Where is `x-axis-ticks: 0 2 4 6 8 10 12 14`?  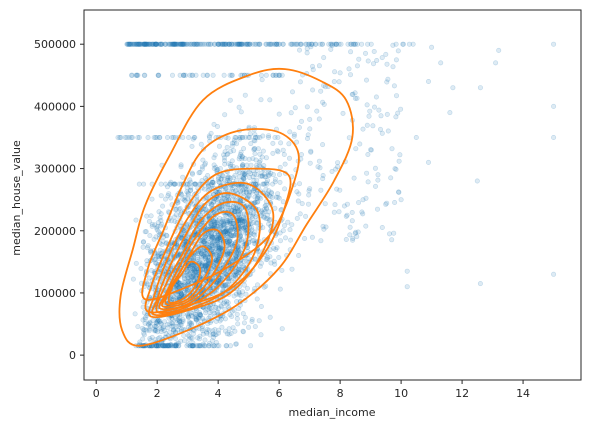 x-axis-ticks: 0 2 4 6 8 10 12 14 is located at coordinates (311, 390).